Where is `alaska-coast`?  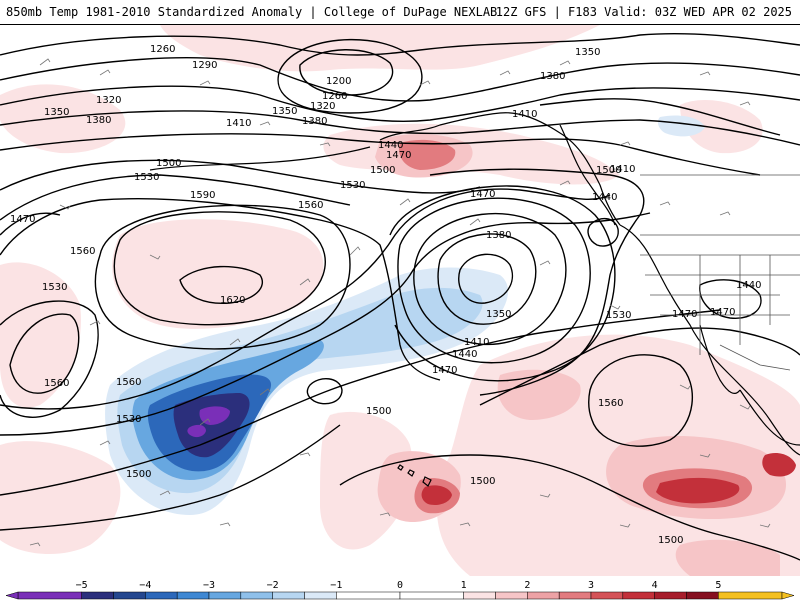
alaska-coast is located at coordinates (500, 169).